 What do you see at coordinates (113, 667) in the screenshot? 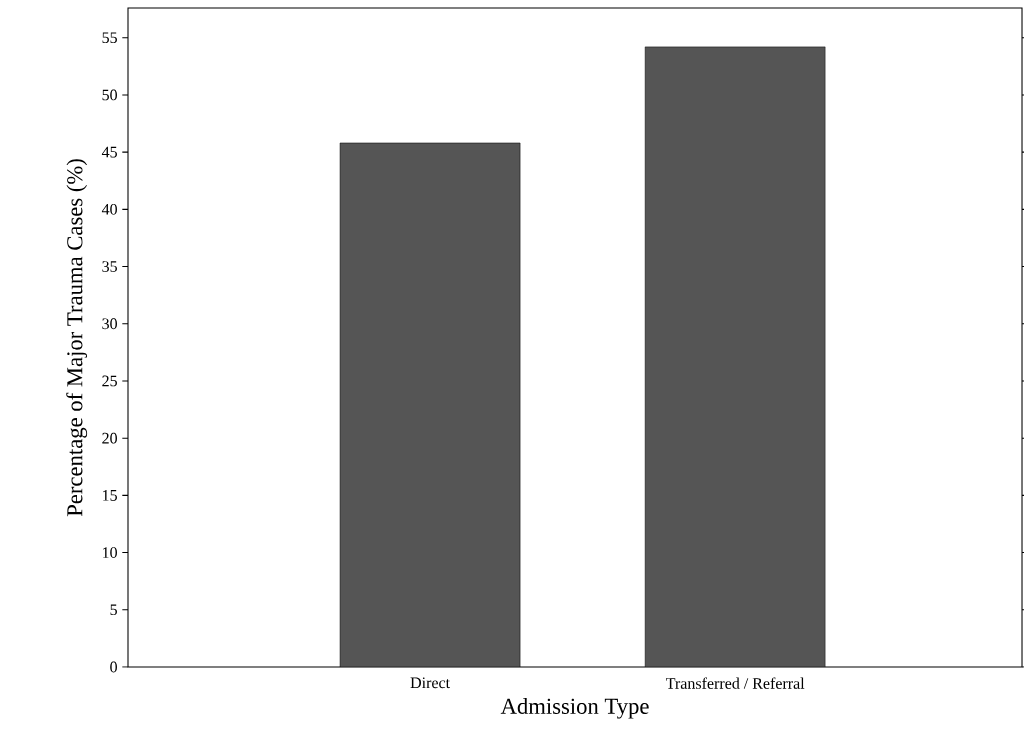
I see `y-tick-label: 0` at bounding box center [113, 667].